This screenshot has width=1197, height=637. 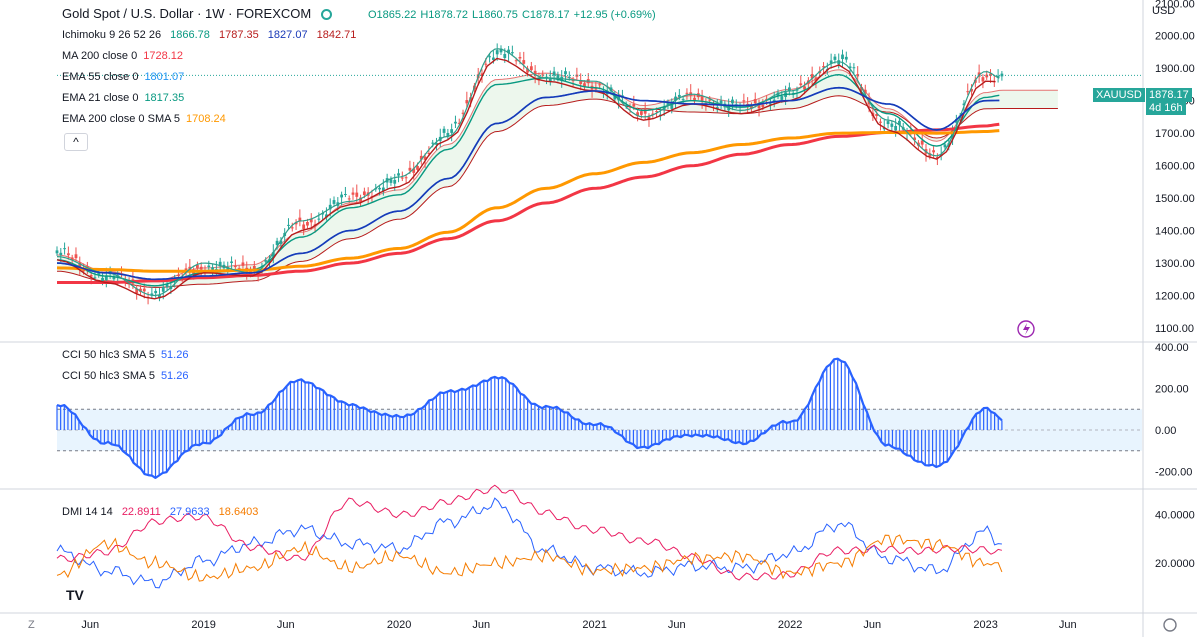 What do you see at coordinates (1175, 5) in the screenshot?
I see `price-axis-tick: 2100.00` at bounding box center [1175, 5].